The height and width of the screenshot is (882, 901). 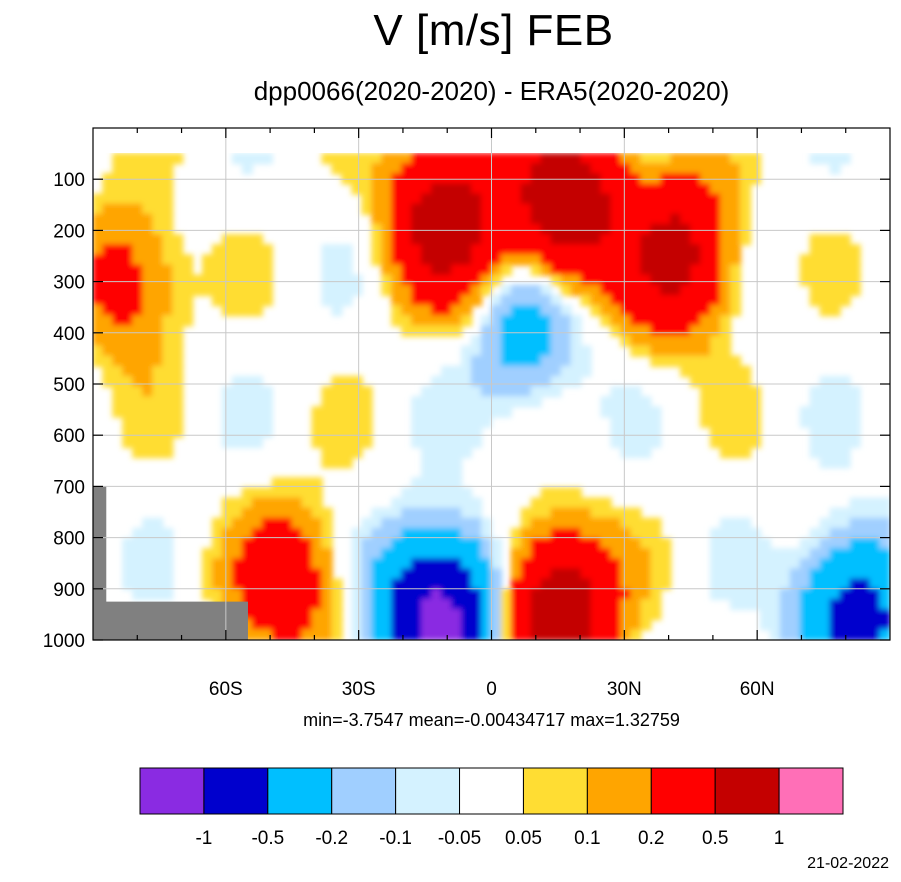 What do you see at coordinates (651, 838) in the screenshot?
I see `colorbar-label: 0.2` at bounding box center [651, 838].